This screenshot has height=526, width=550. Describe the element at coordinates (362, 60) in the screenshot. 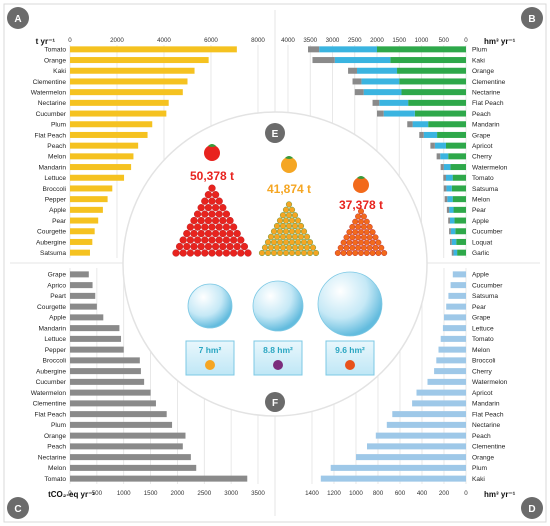

I see `panel-b-bar-kaki-s1` at that location.